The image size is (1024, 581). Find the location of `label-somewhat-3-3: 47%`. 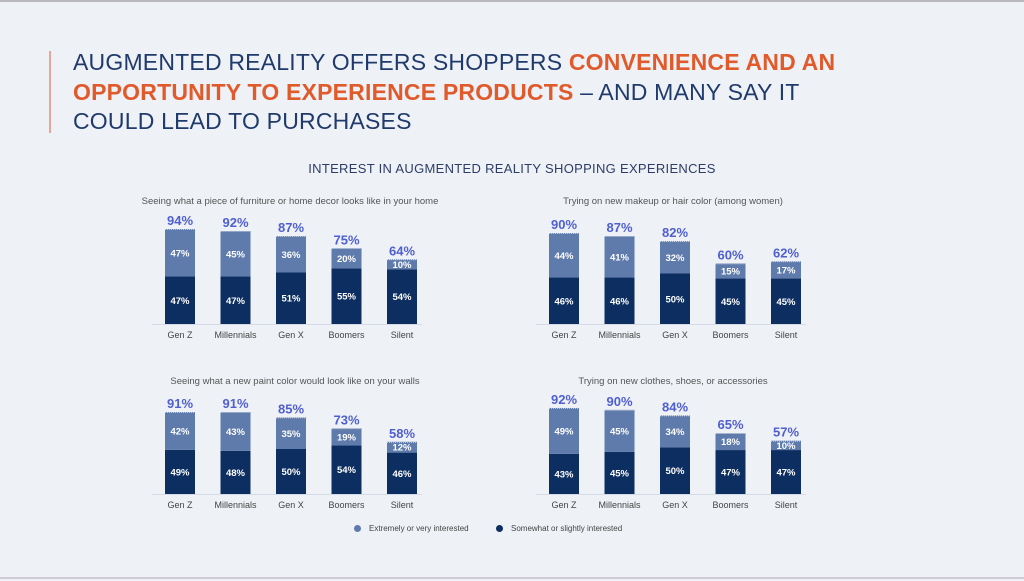

label-somewhat-3-3: 47% is located at coordinates (731, 473).